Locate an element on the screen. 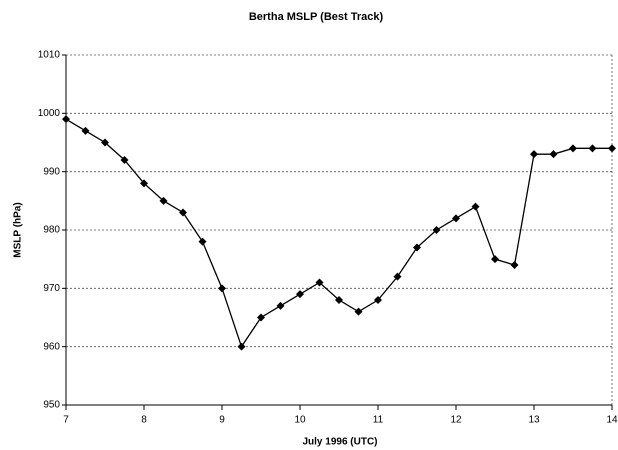  y-tick-label: 960 is located at coordinates (51, 346).